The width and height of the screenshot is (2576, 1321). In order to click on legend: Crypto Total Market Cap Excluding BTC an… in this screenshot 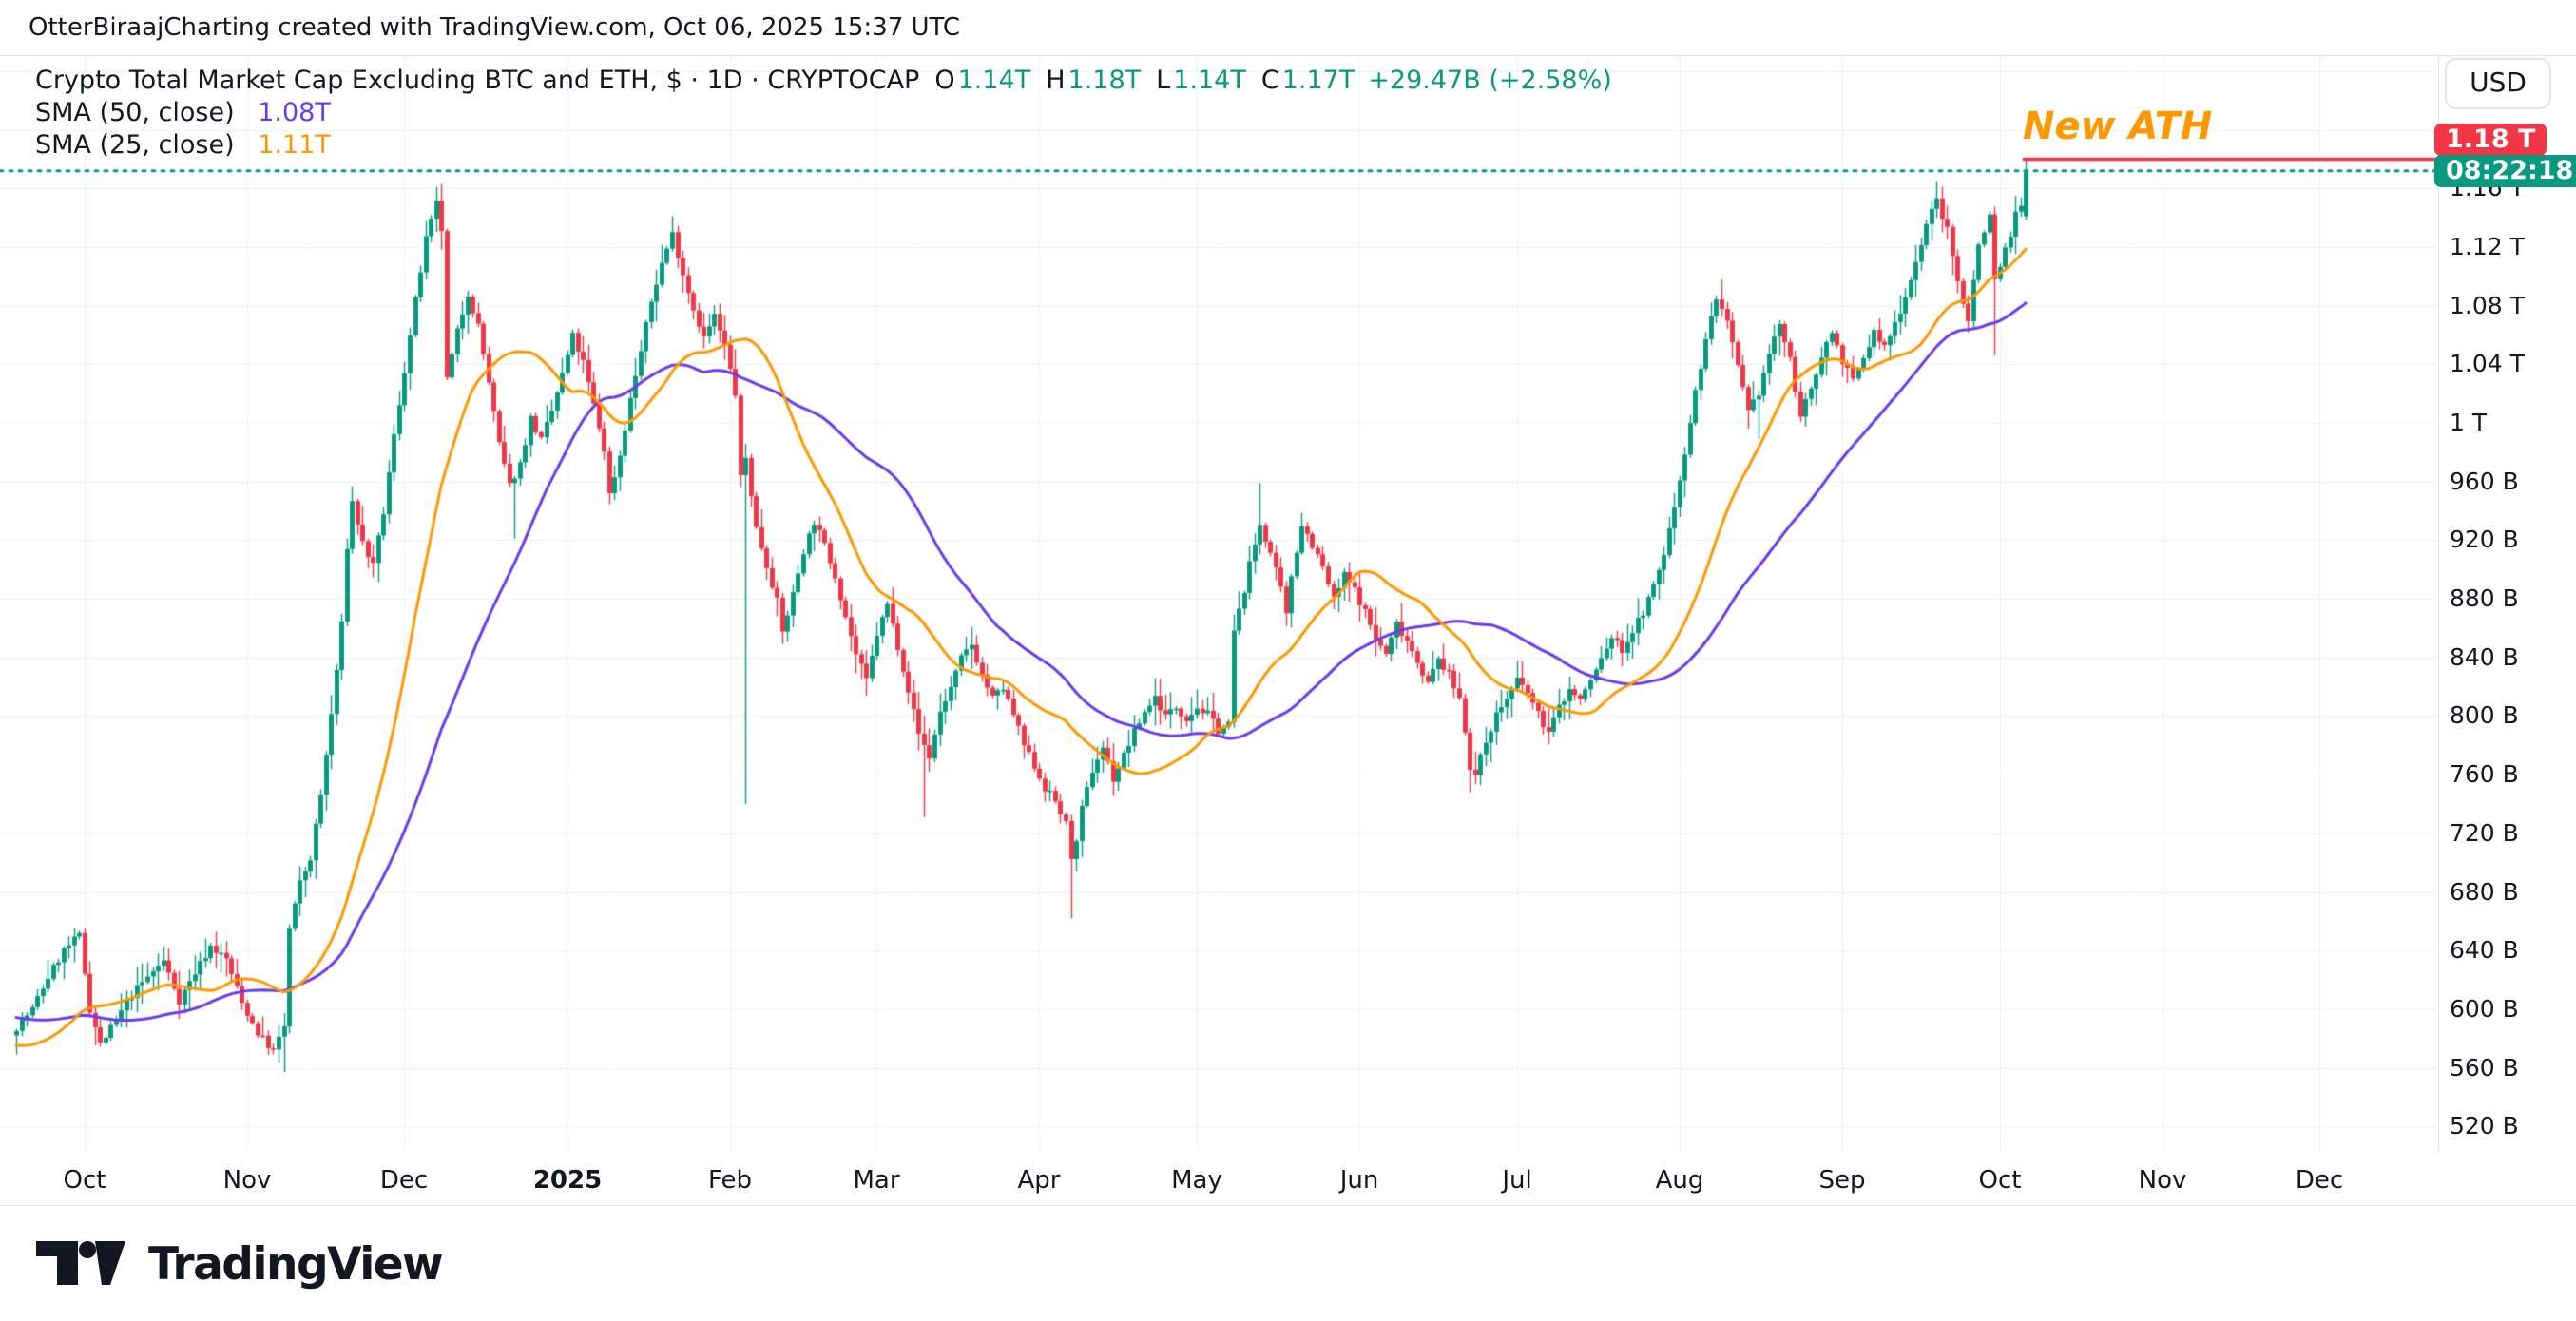, I will do `click(824, 113)`.